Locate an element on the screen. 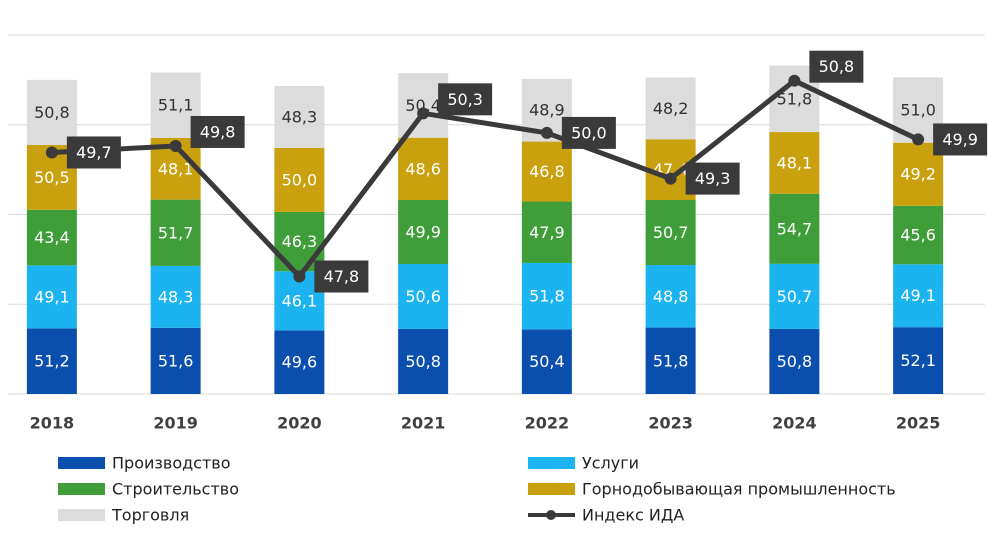 This screenshot has height=535, width=988. value-label: 50,6 is located at coordinates (423, 296).